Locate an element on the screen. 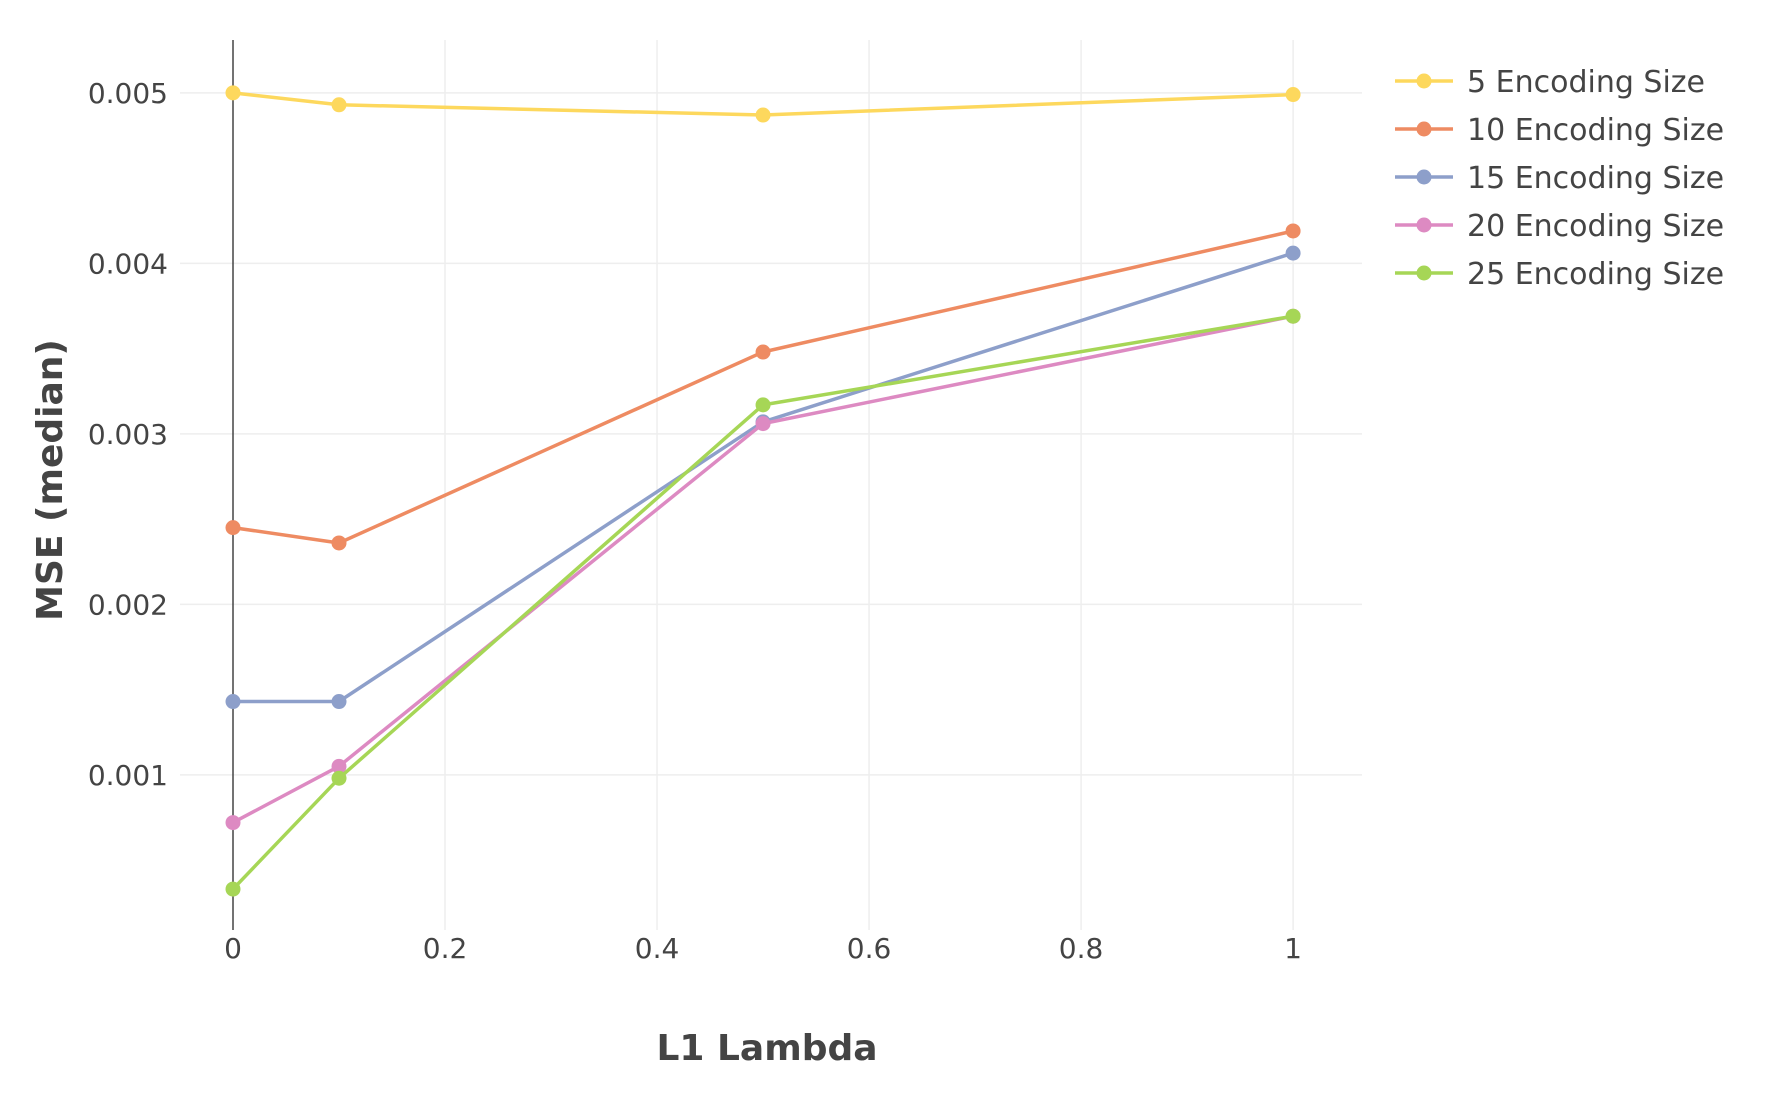 The width and height of the screenshot is (1782, 1102). legend-label: 15 Encoding Size is located at coordinates (1595, 178).